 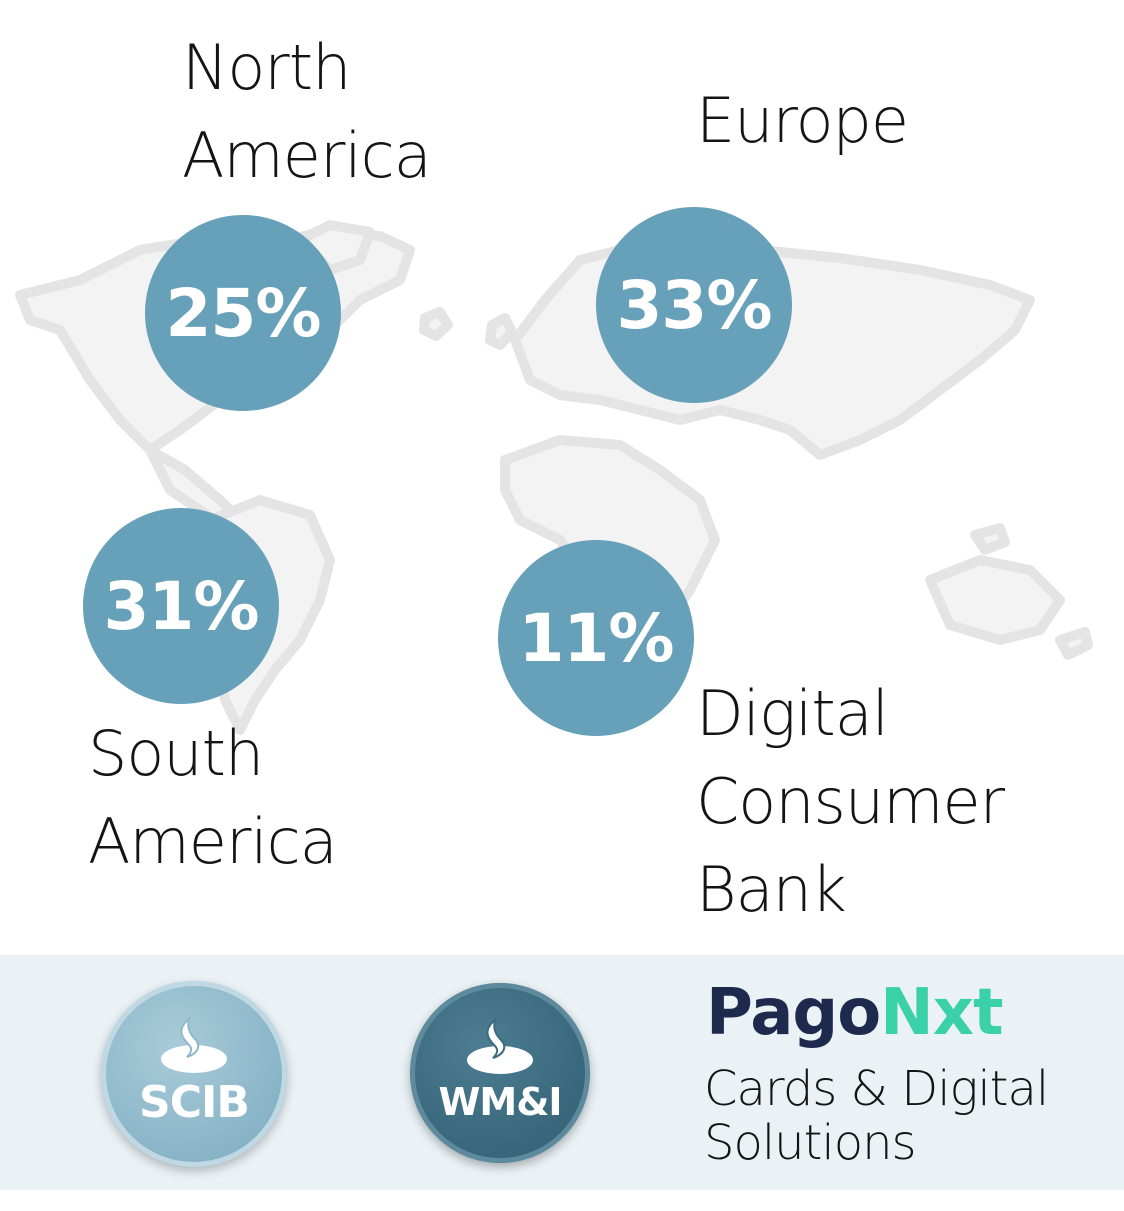 I want to click on percentage-value: 11%, so click(x=596, y=638).